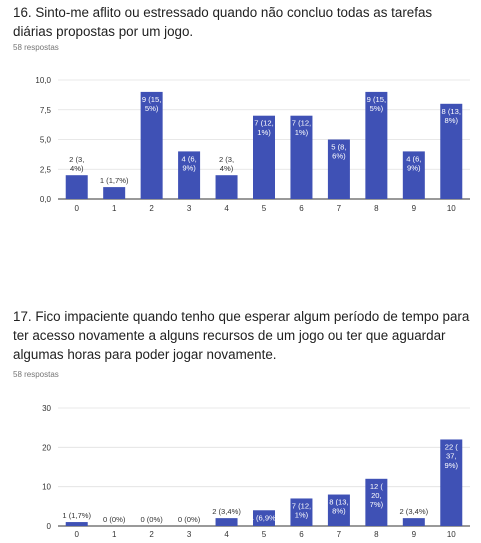 This screenshot has width=481, height=543. Describe the element at coordinates (46, 487) in the screenshot. I see `y-tick-label: 10` at that location.